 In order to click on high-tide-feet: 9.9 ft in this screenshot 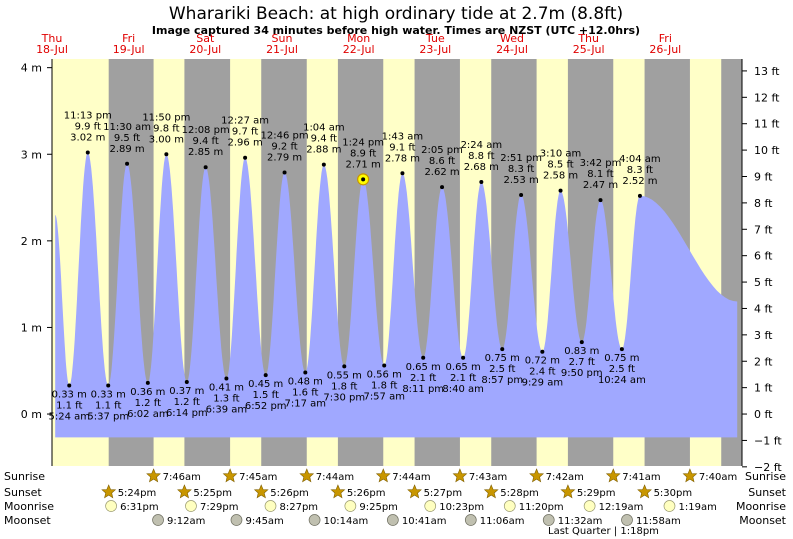, I will do `click(88, 127)`.